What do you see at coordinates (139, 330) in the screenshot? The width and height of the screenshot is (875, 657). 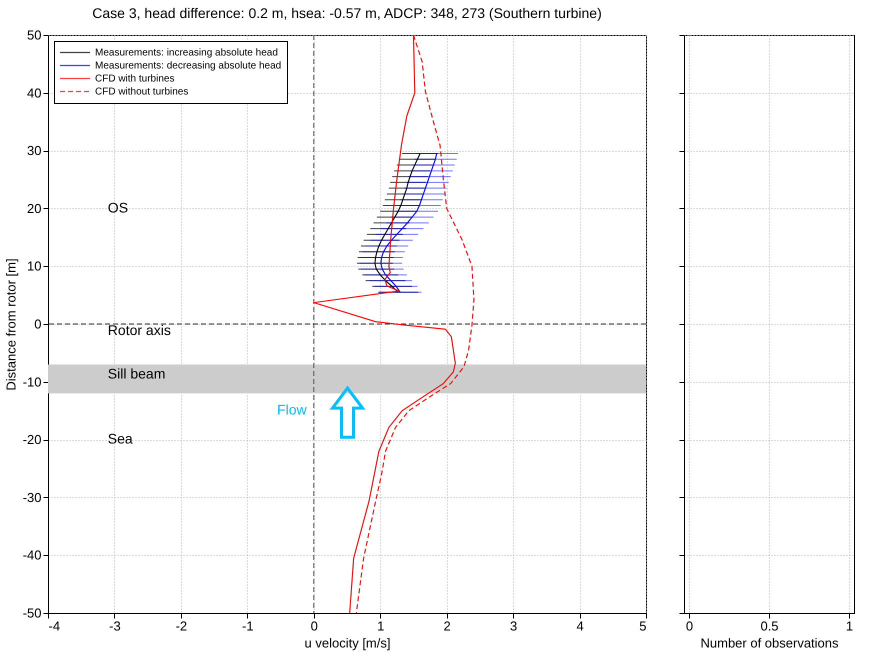 I see `ref-line-label: Rotor axis` at bounding box center [139, 330].